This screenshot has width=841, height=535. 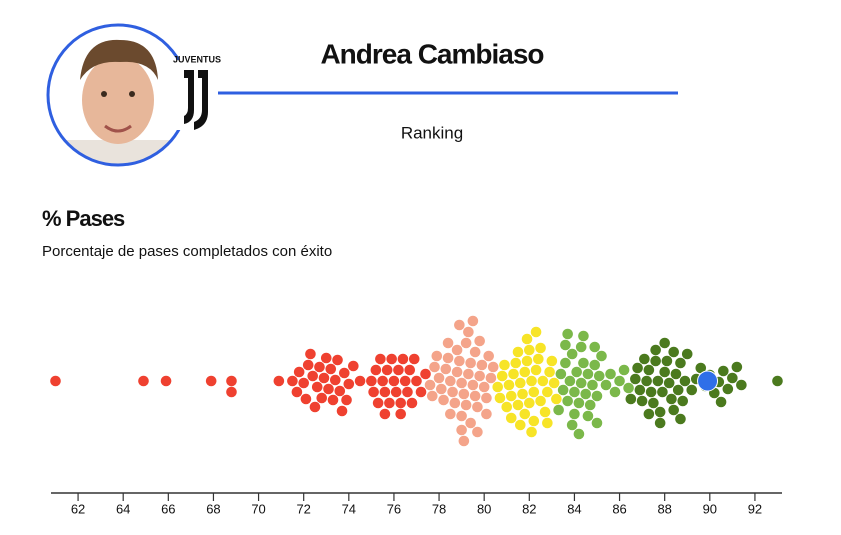 What do you see at coordinates (123, 508) in the screenshot?
I see `x-tick-label: 64` at bounding box center [123, 508].